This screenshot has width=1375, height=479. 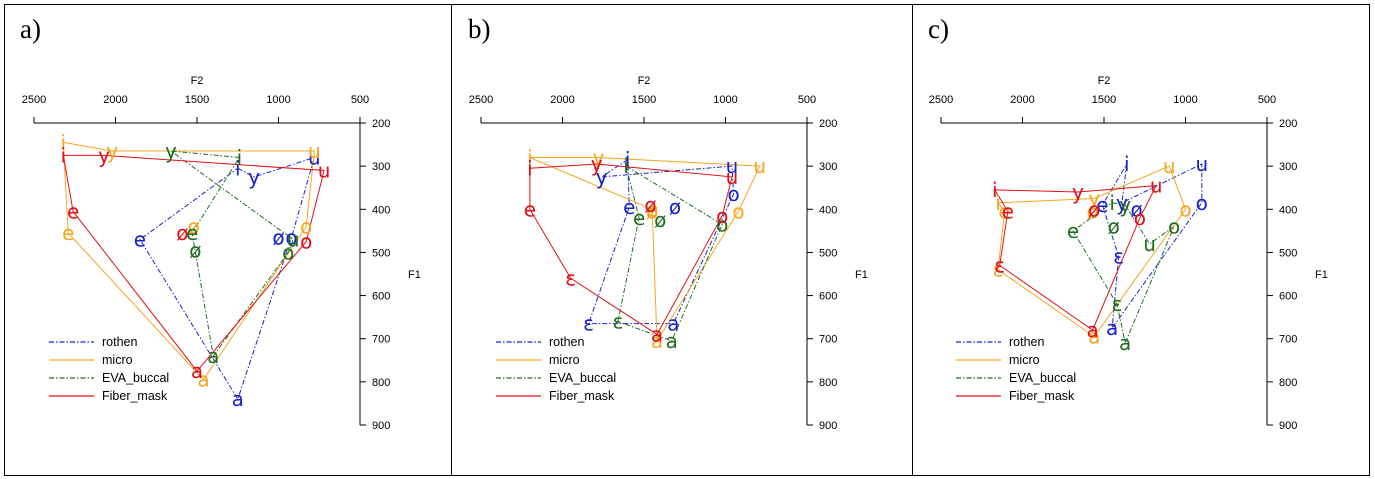 I want to click on legend-label: micro, so click(x=564, y=360).